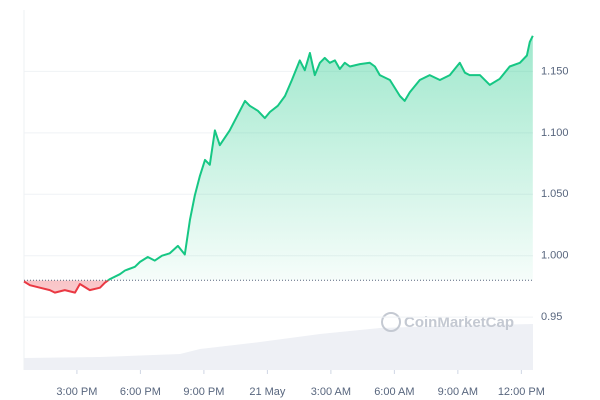 This screenshot has height=400, width=600. Describe the element at coordinates (551, 317) in the screenshot. I see `y-tick-label: 0.95` at that location.